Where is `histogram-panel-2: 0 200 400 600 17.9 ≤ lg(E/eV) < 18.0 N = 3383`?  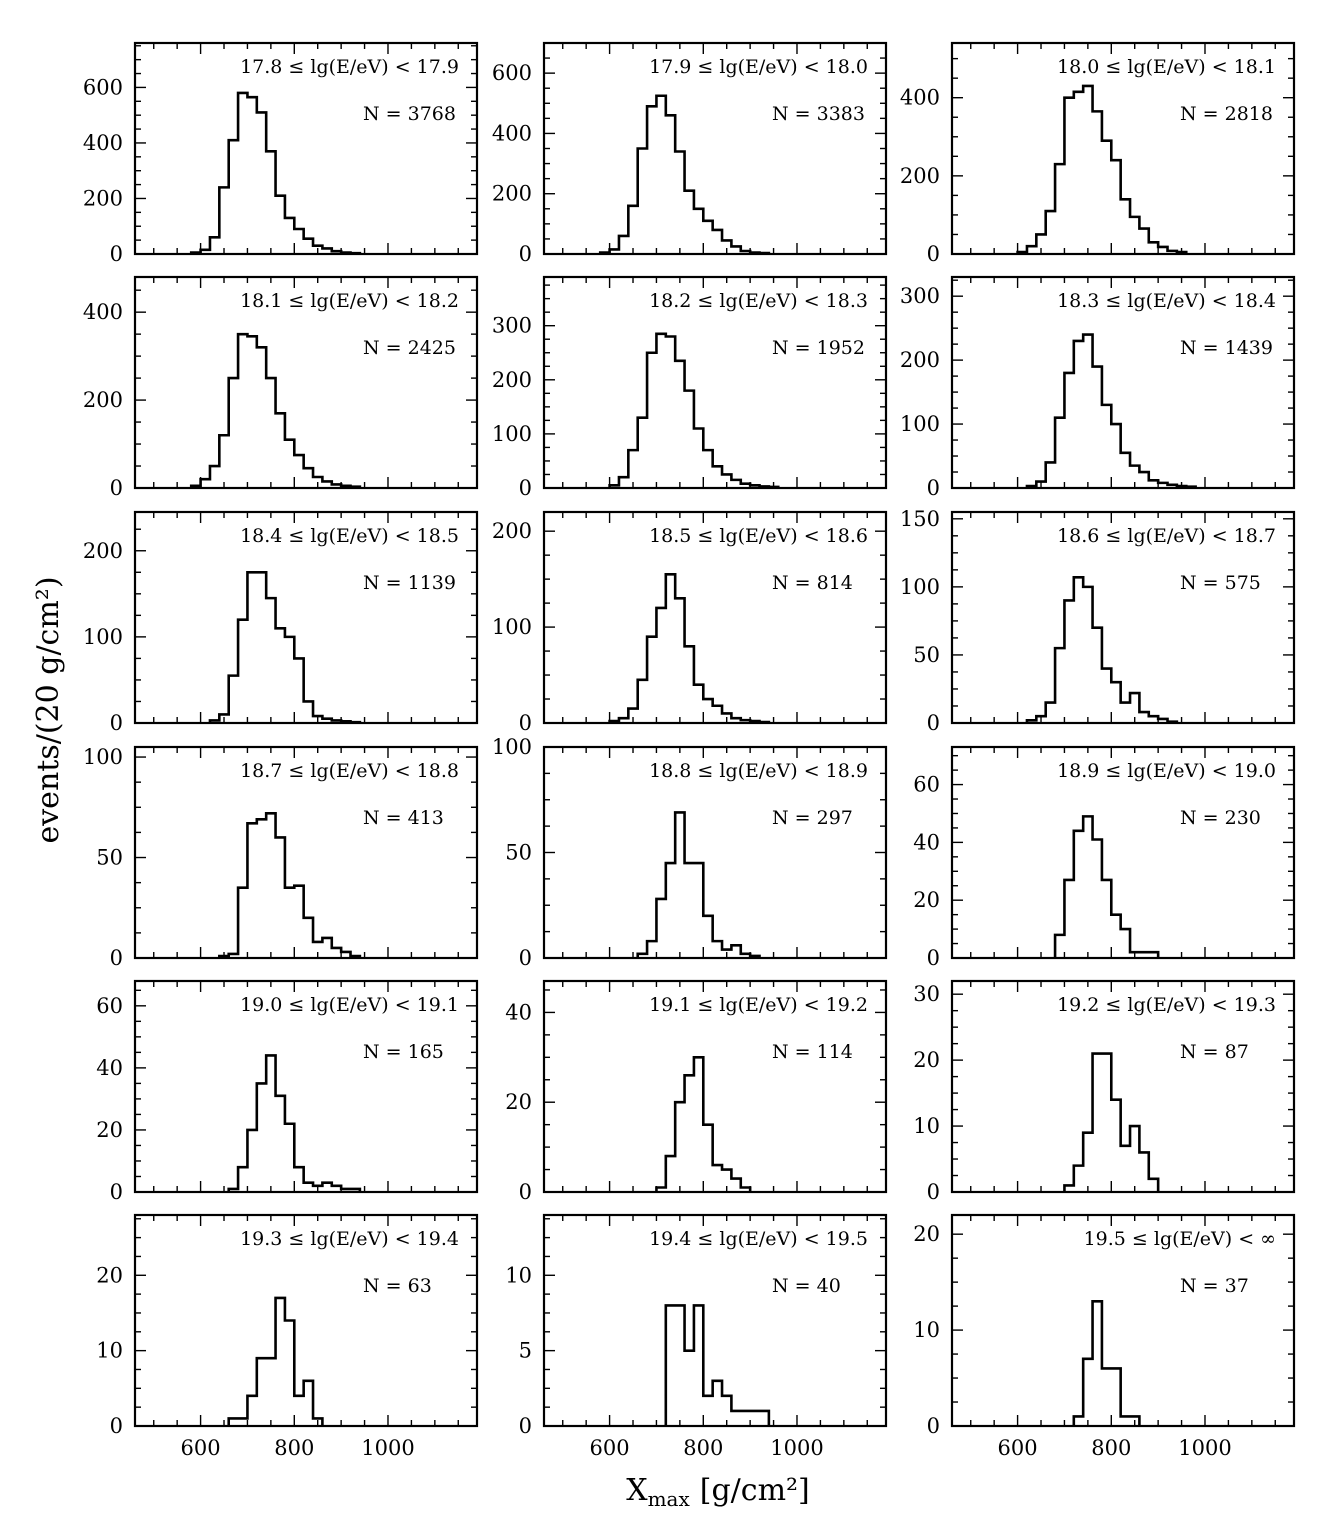 histogram-panel-2: 0 200 400 600 17.9 ≤ lg(E/eV) < 18.0 N = 3383 is located at coordinates (690, 153).